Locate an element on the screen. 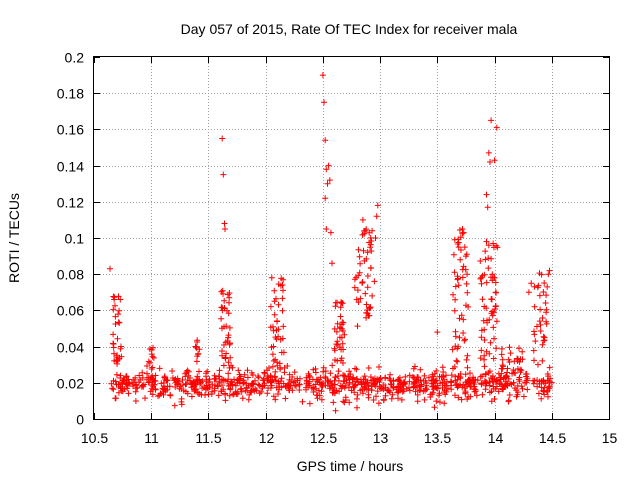  x-tick-label: 14.5 is located at coordinates (552, 438).